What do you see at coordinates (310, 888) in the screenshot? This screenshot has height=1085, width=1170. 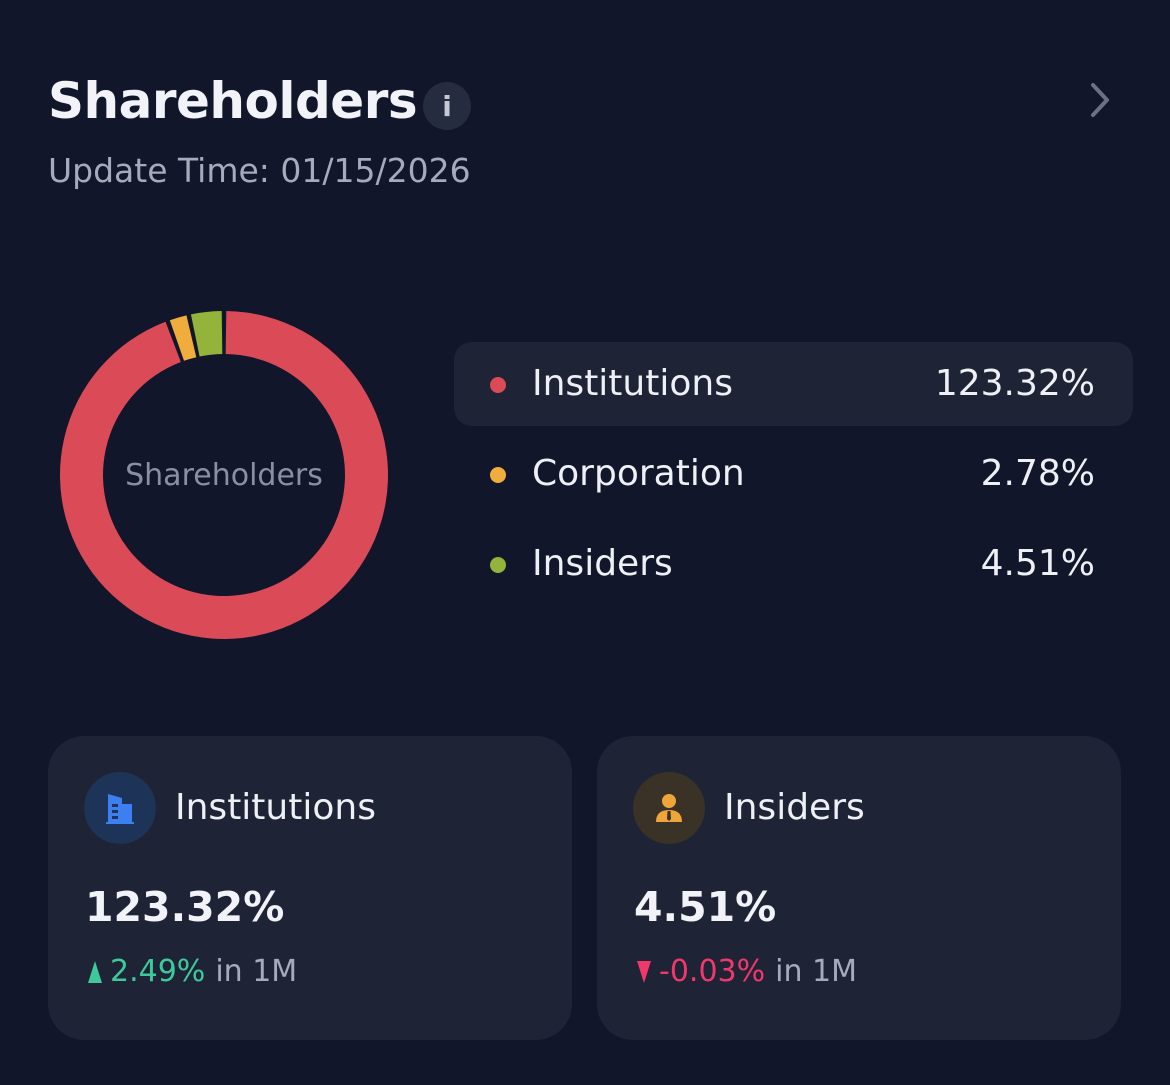 I see `institutions-card: Institutions 123.32% 2.49% in 1M` at bounding box center [310, 888].